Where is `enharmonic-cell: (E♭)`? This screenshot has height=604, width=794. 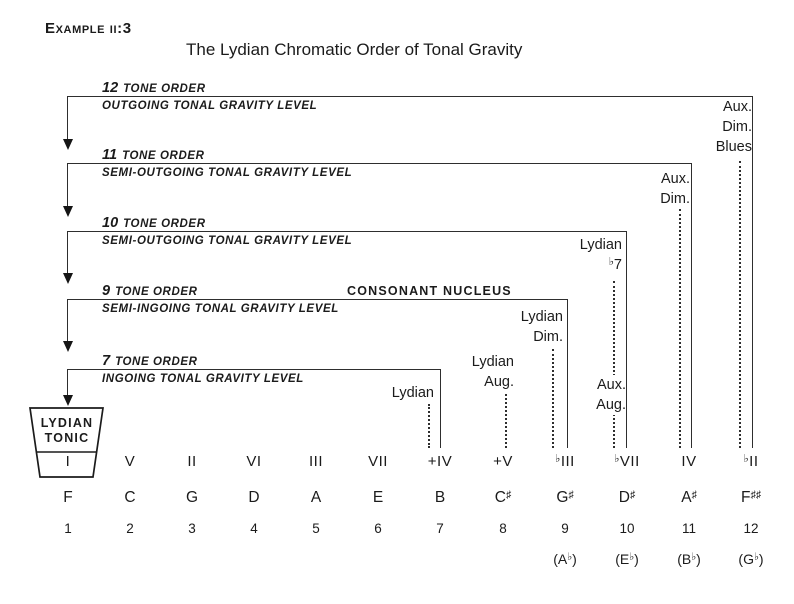 enharmonic-cell: (E♭) is located at coordinates (627, 559).